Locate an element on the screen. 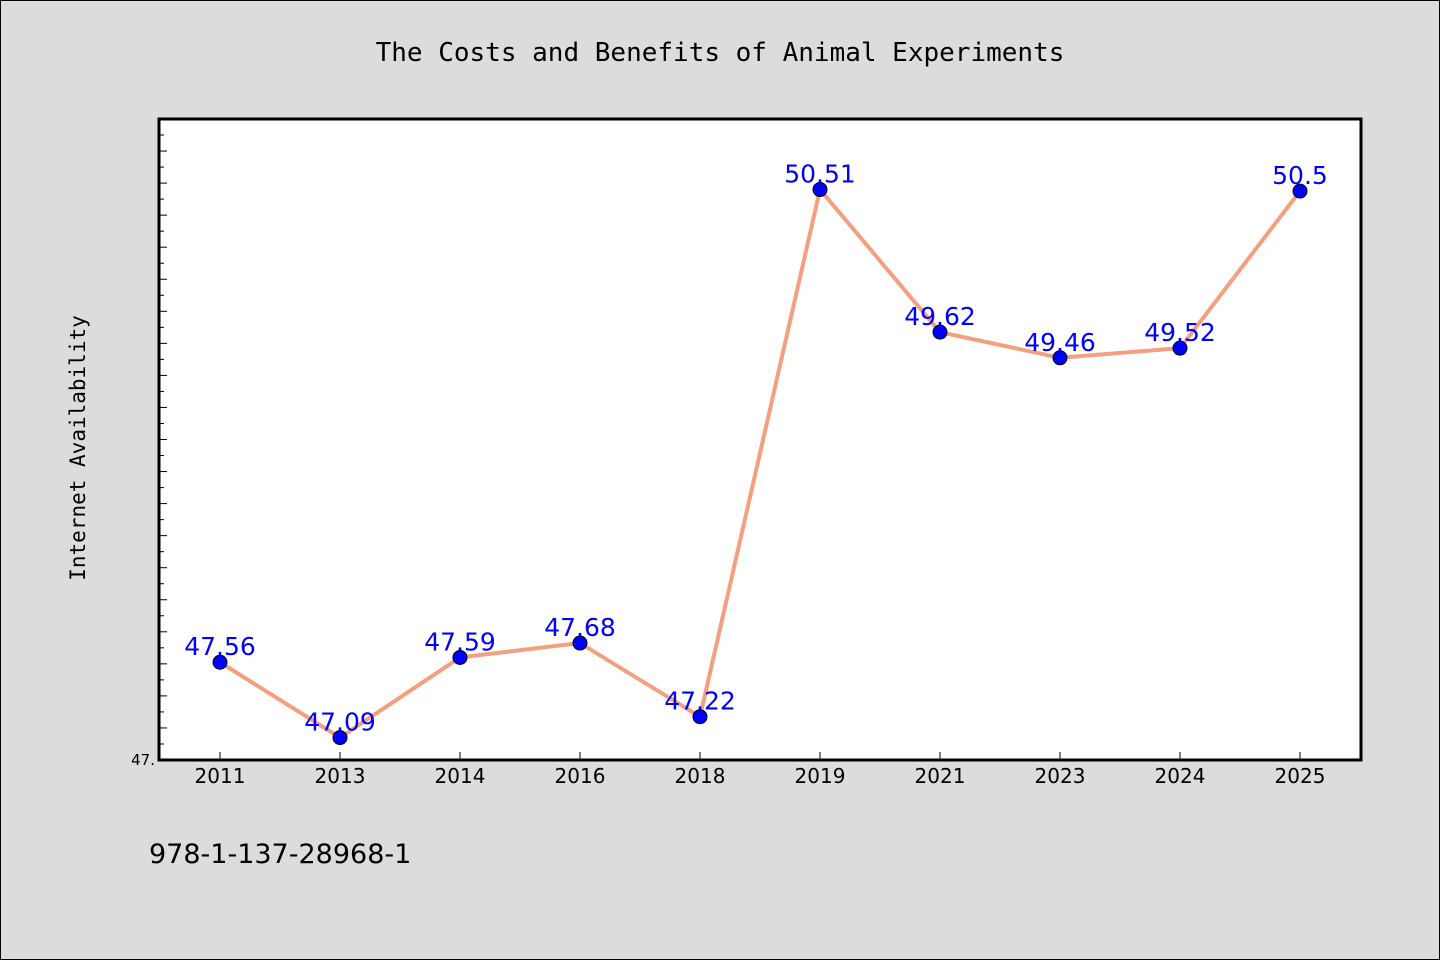  x-tick-label: 2011 is located at coordinates (220, 776).